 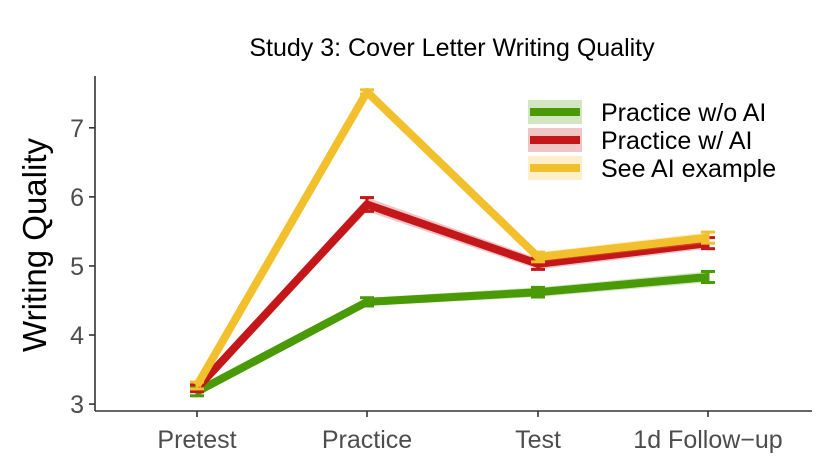 I want to click on legend-label: Practice w/ AI, so click(x=676, y=141).